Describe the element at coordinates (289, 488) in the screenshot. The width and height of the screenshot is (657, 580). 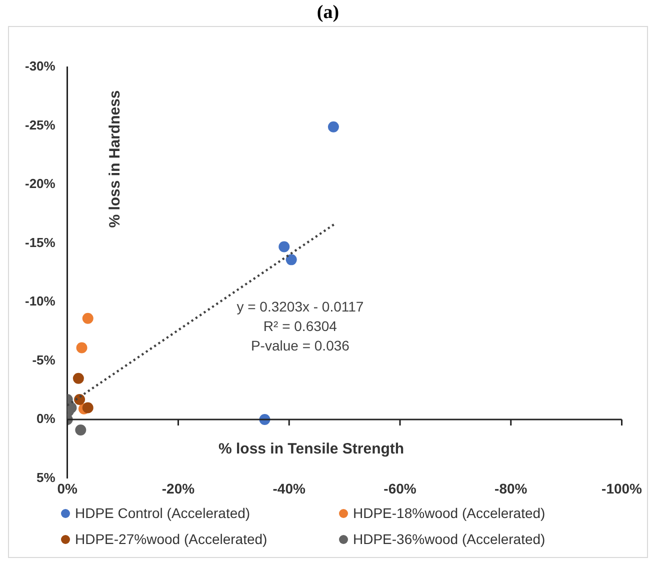
I see `x-tick-label: -40%` at that location.